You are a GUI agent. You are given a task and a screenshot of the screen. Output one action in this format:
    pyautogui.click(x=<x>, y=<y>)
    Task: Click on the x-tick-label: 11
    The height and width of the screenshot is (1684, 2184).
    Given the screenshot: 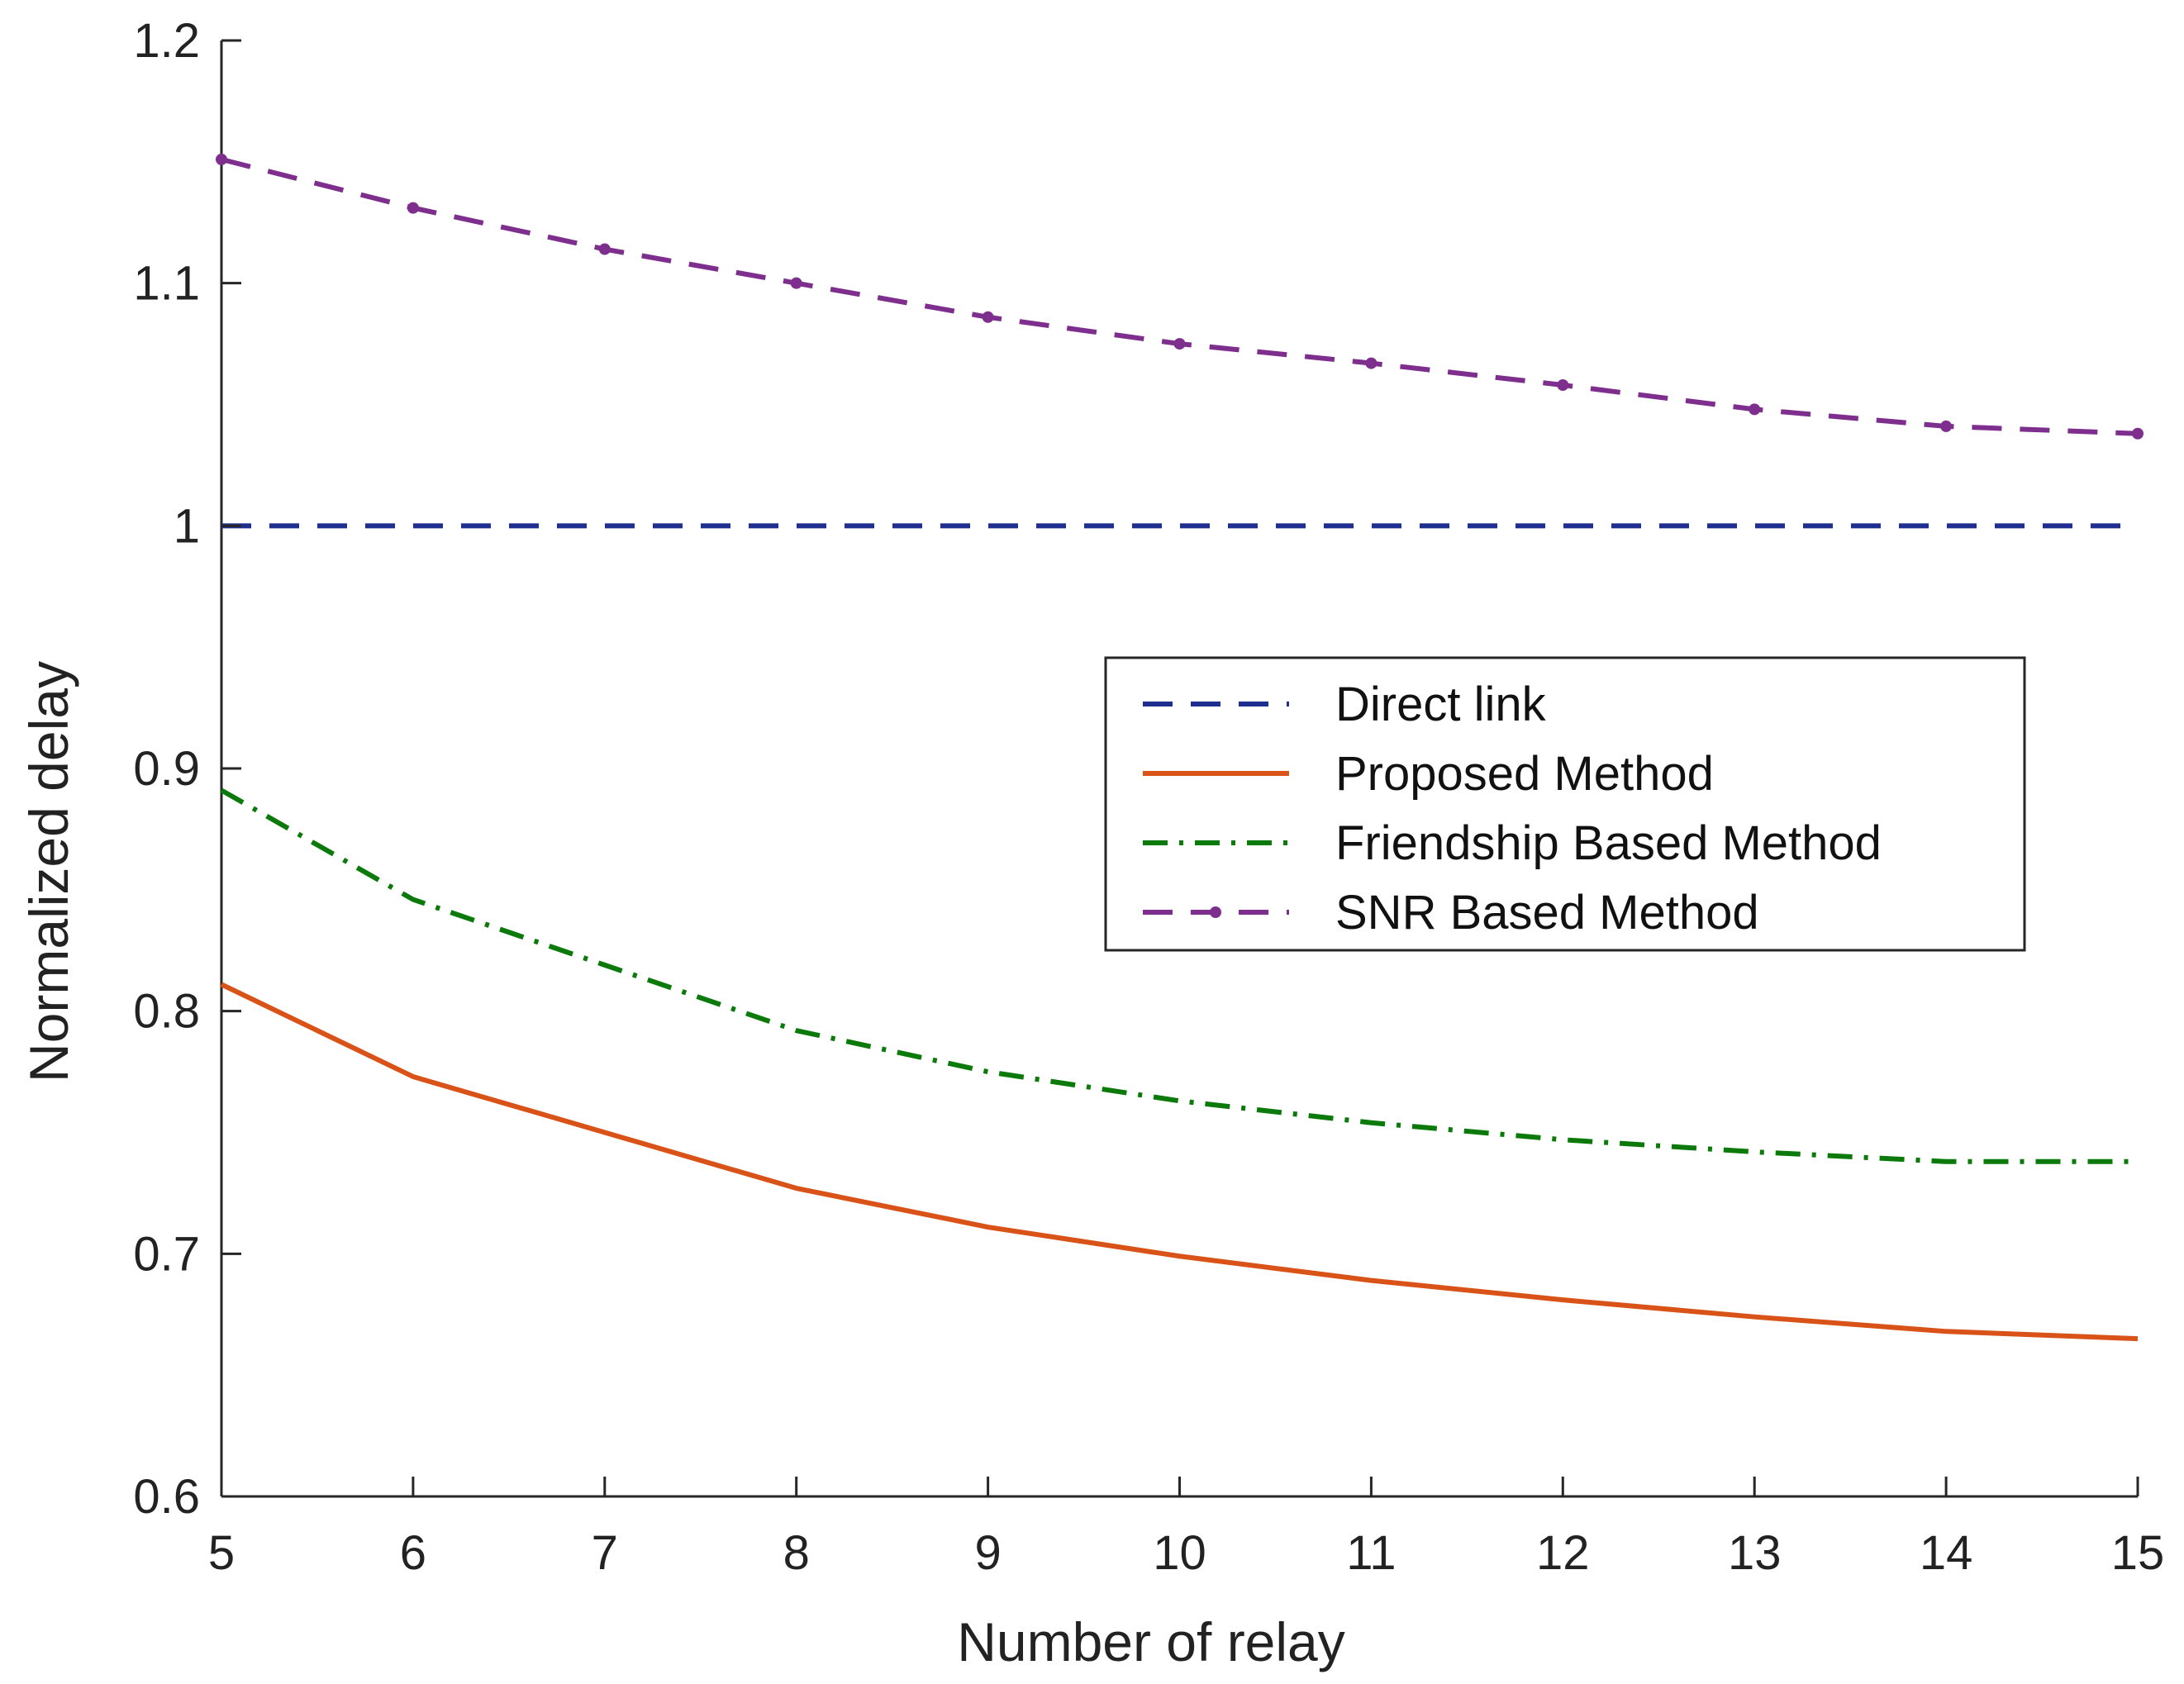 What is the action you would take?
    pyautogui.click(x=1371, y=1553)
    